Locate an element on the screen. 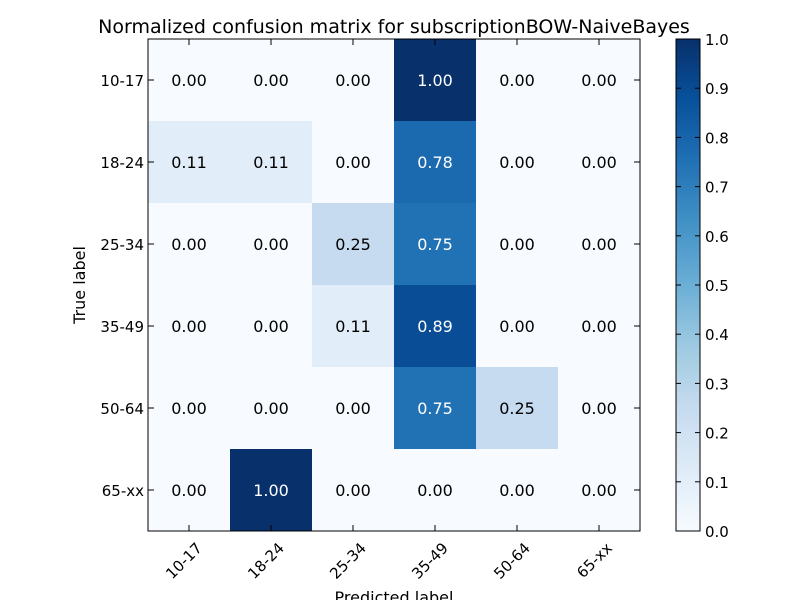  cell-value-label: 0.78 is located at coordinates (435, 162).